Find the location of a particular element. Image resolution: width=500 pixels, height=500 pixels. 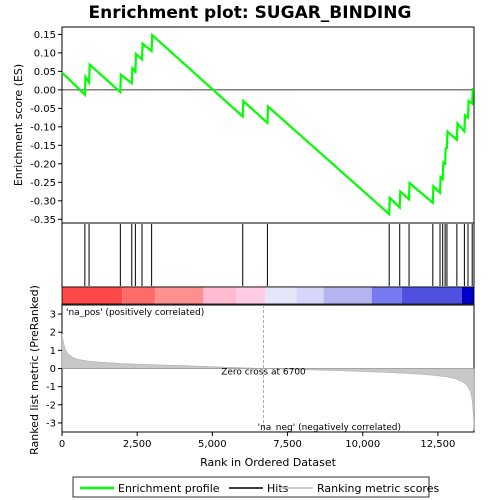

es-y-tick-label: 0.00 is located at coordinates (45, 90).